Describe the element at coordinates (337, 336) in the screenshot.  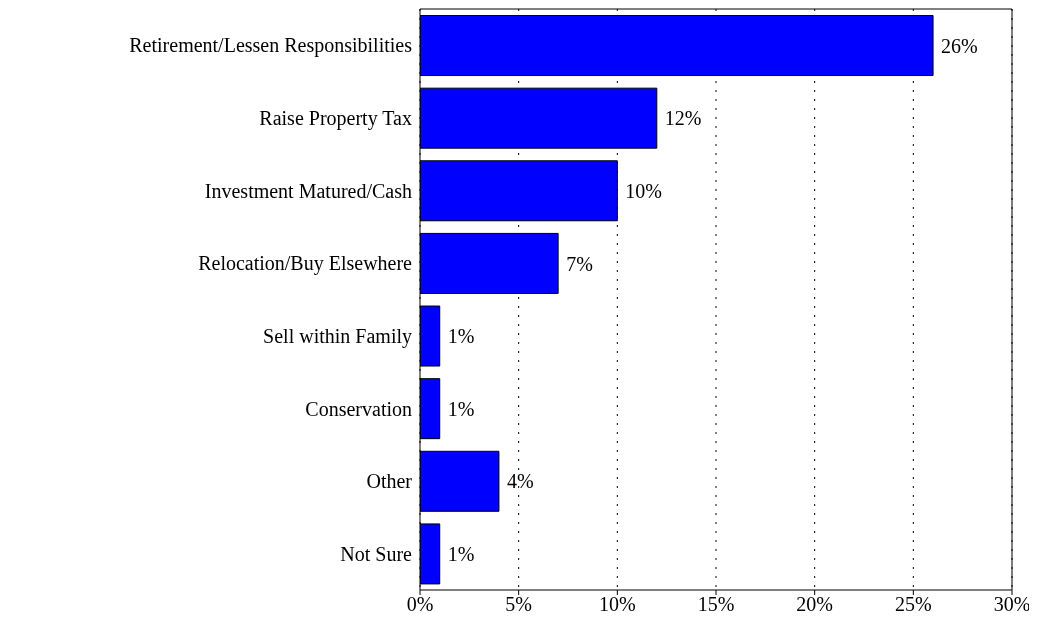
I see `y-tick-label: Sell within Family` at that location.